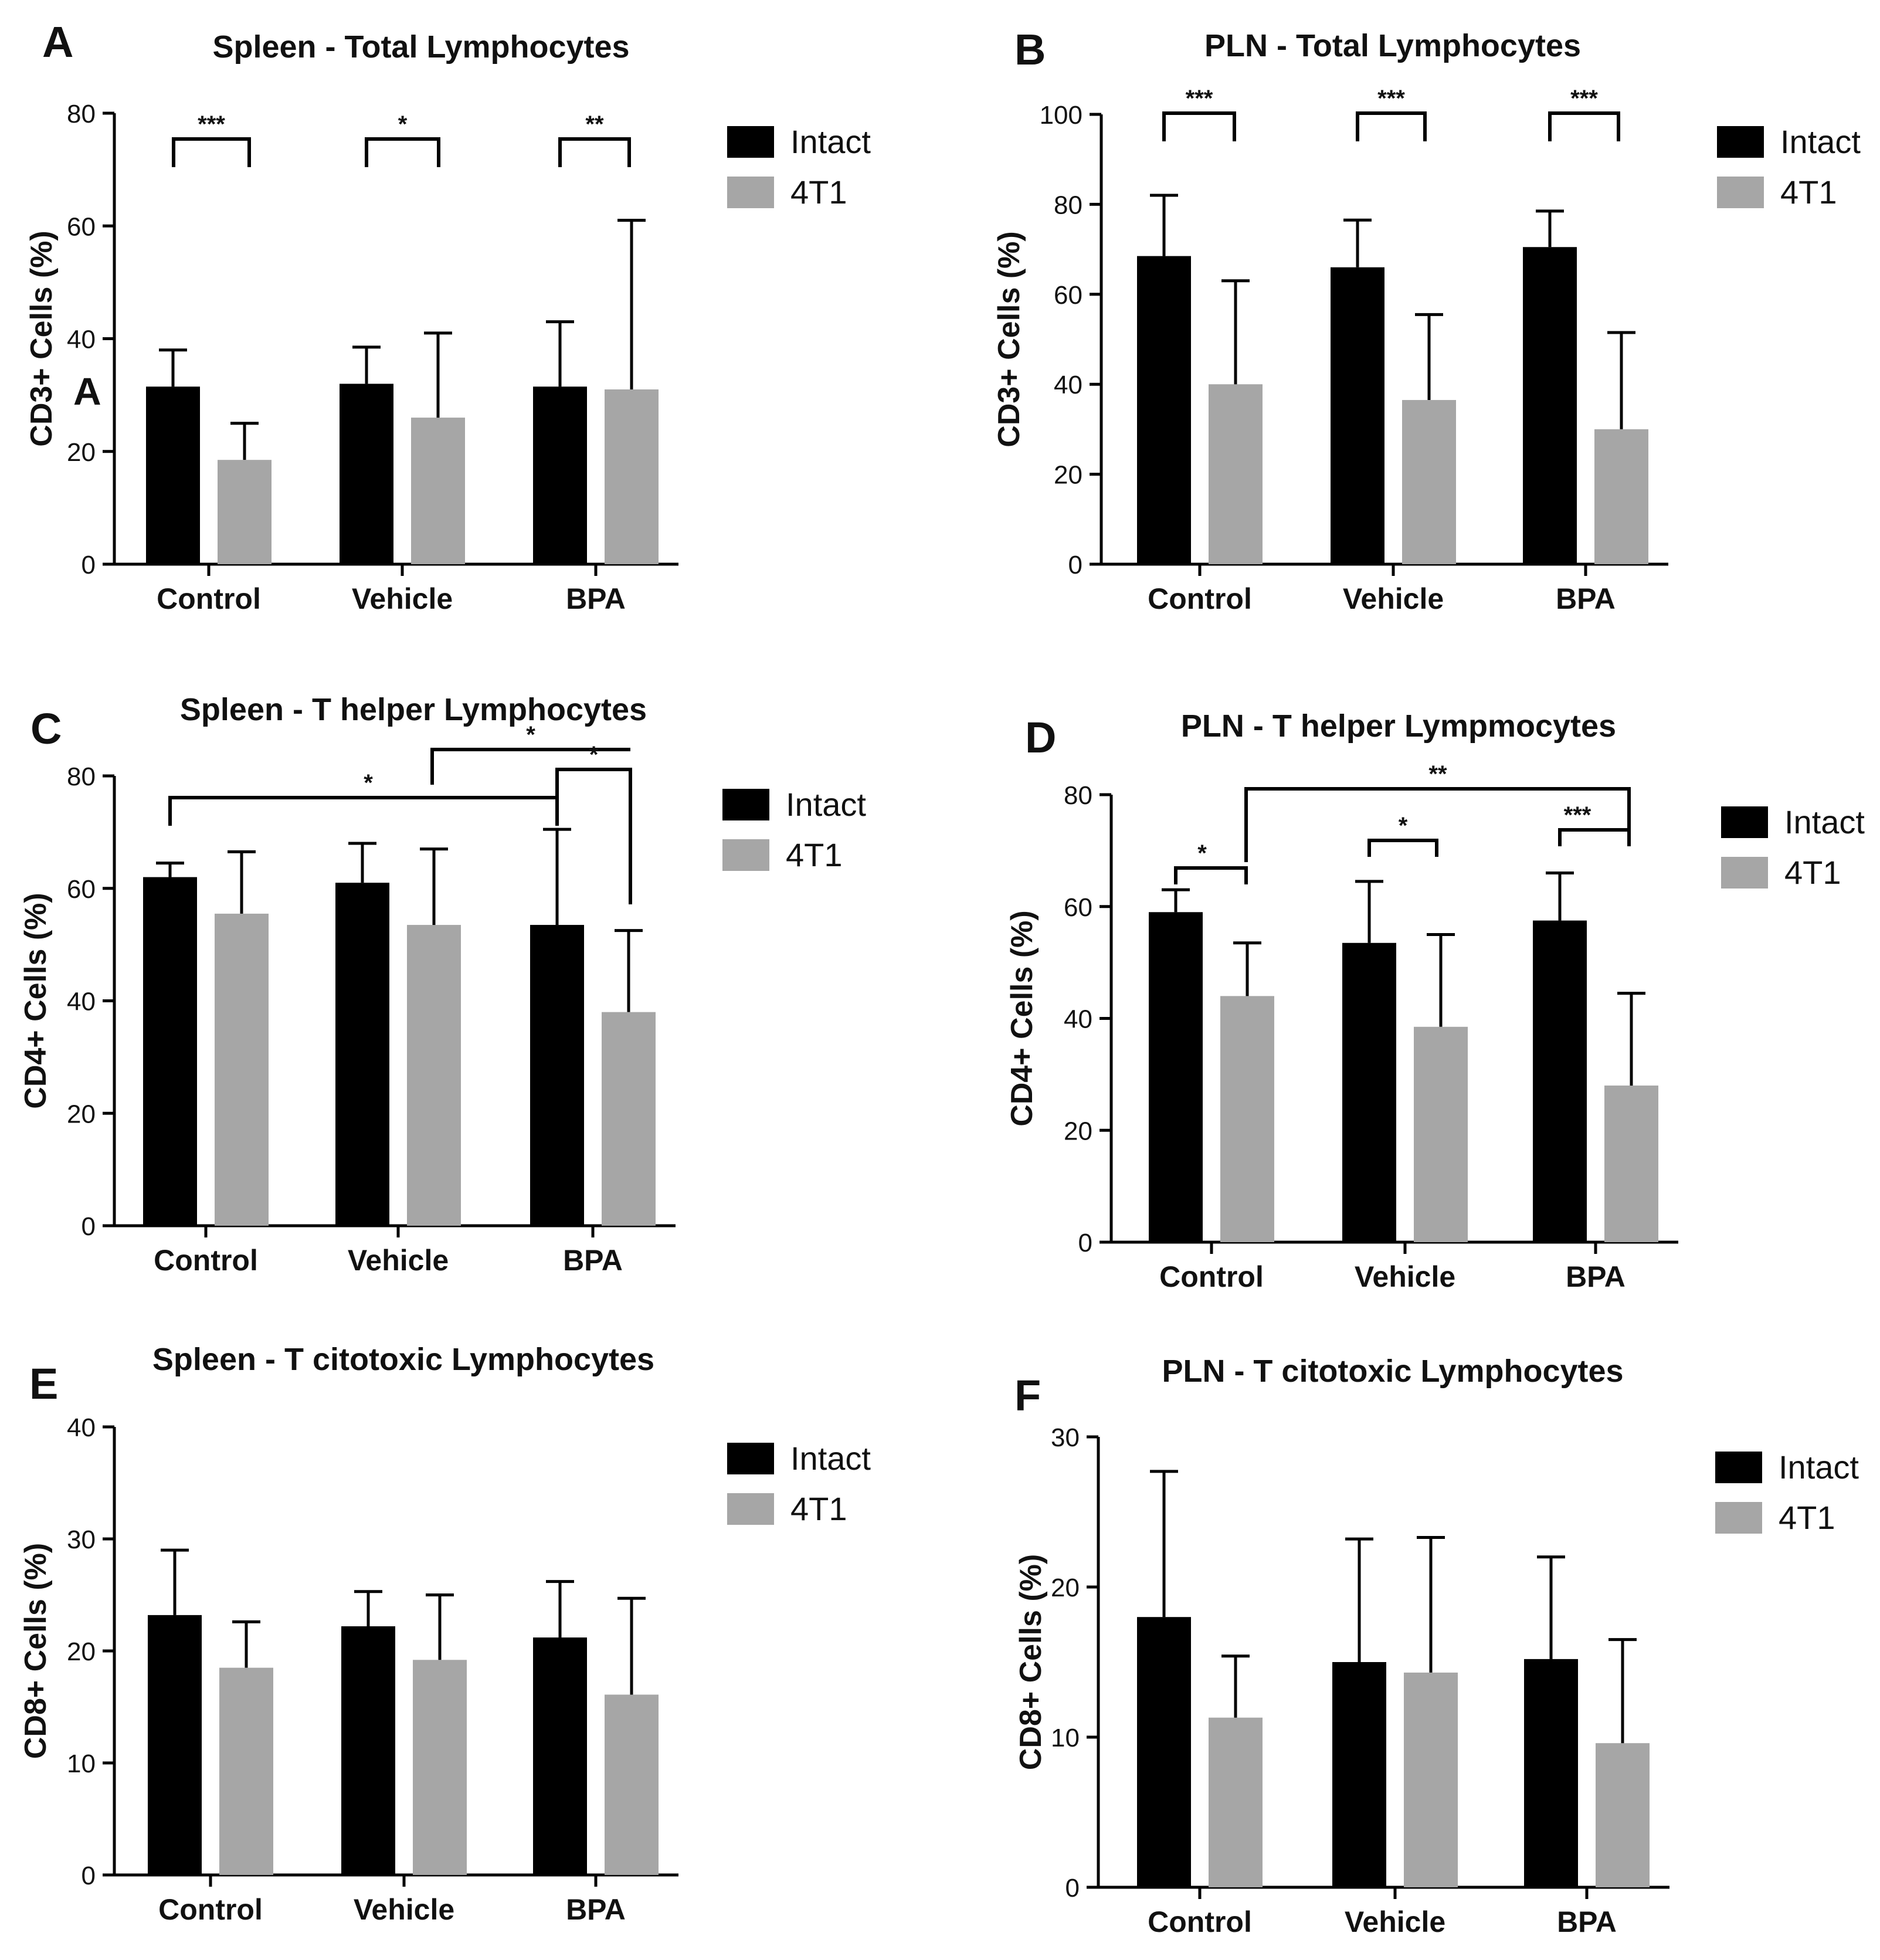  What do you see at coordinates (1393, 1371) in the screenshot?
I see `chart-title: PLN - T citotoxic Lymphocytes` at bounding box center [1393, 1371].